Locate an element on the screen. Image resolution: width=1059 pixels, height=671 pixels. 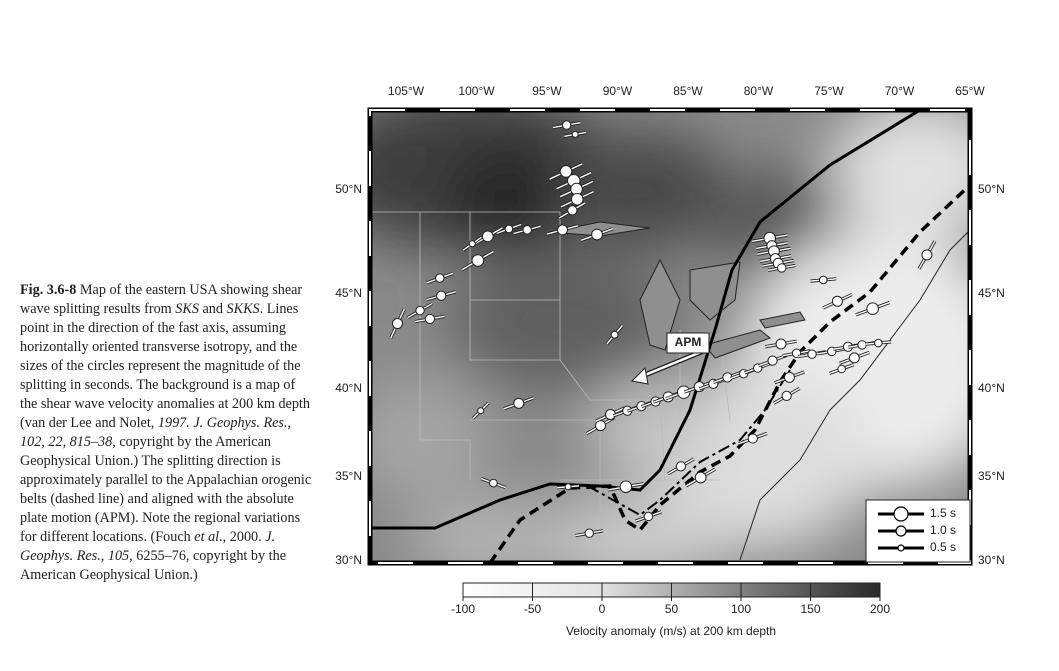
caption-text: and is located at coordinates (212, 309).